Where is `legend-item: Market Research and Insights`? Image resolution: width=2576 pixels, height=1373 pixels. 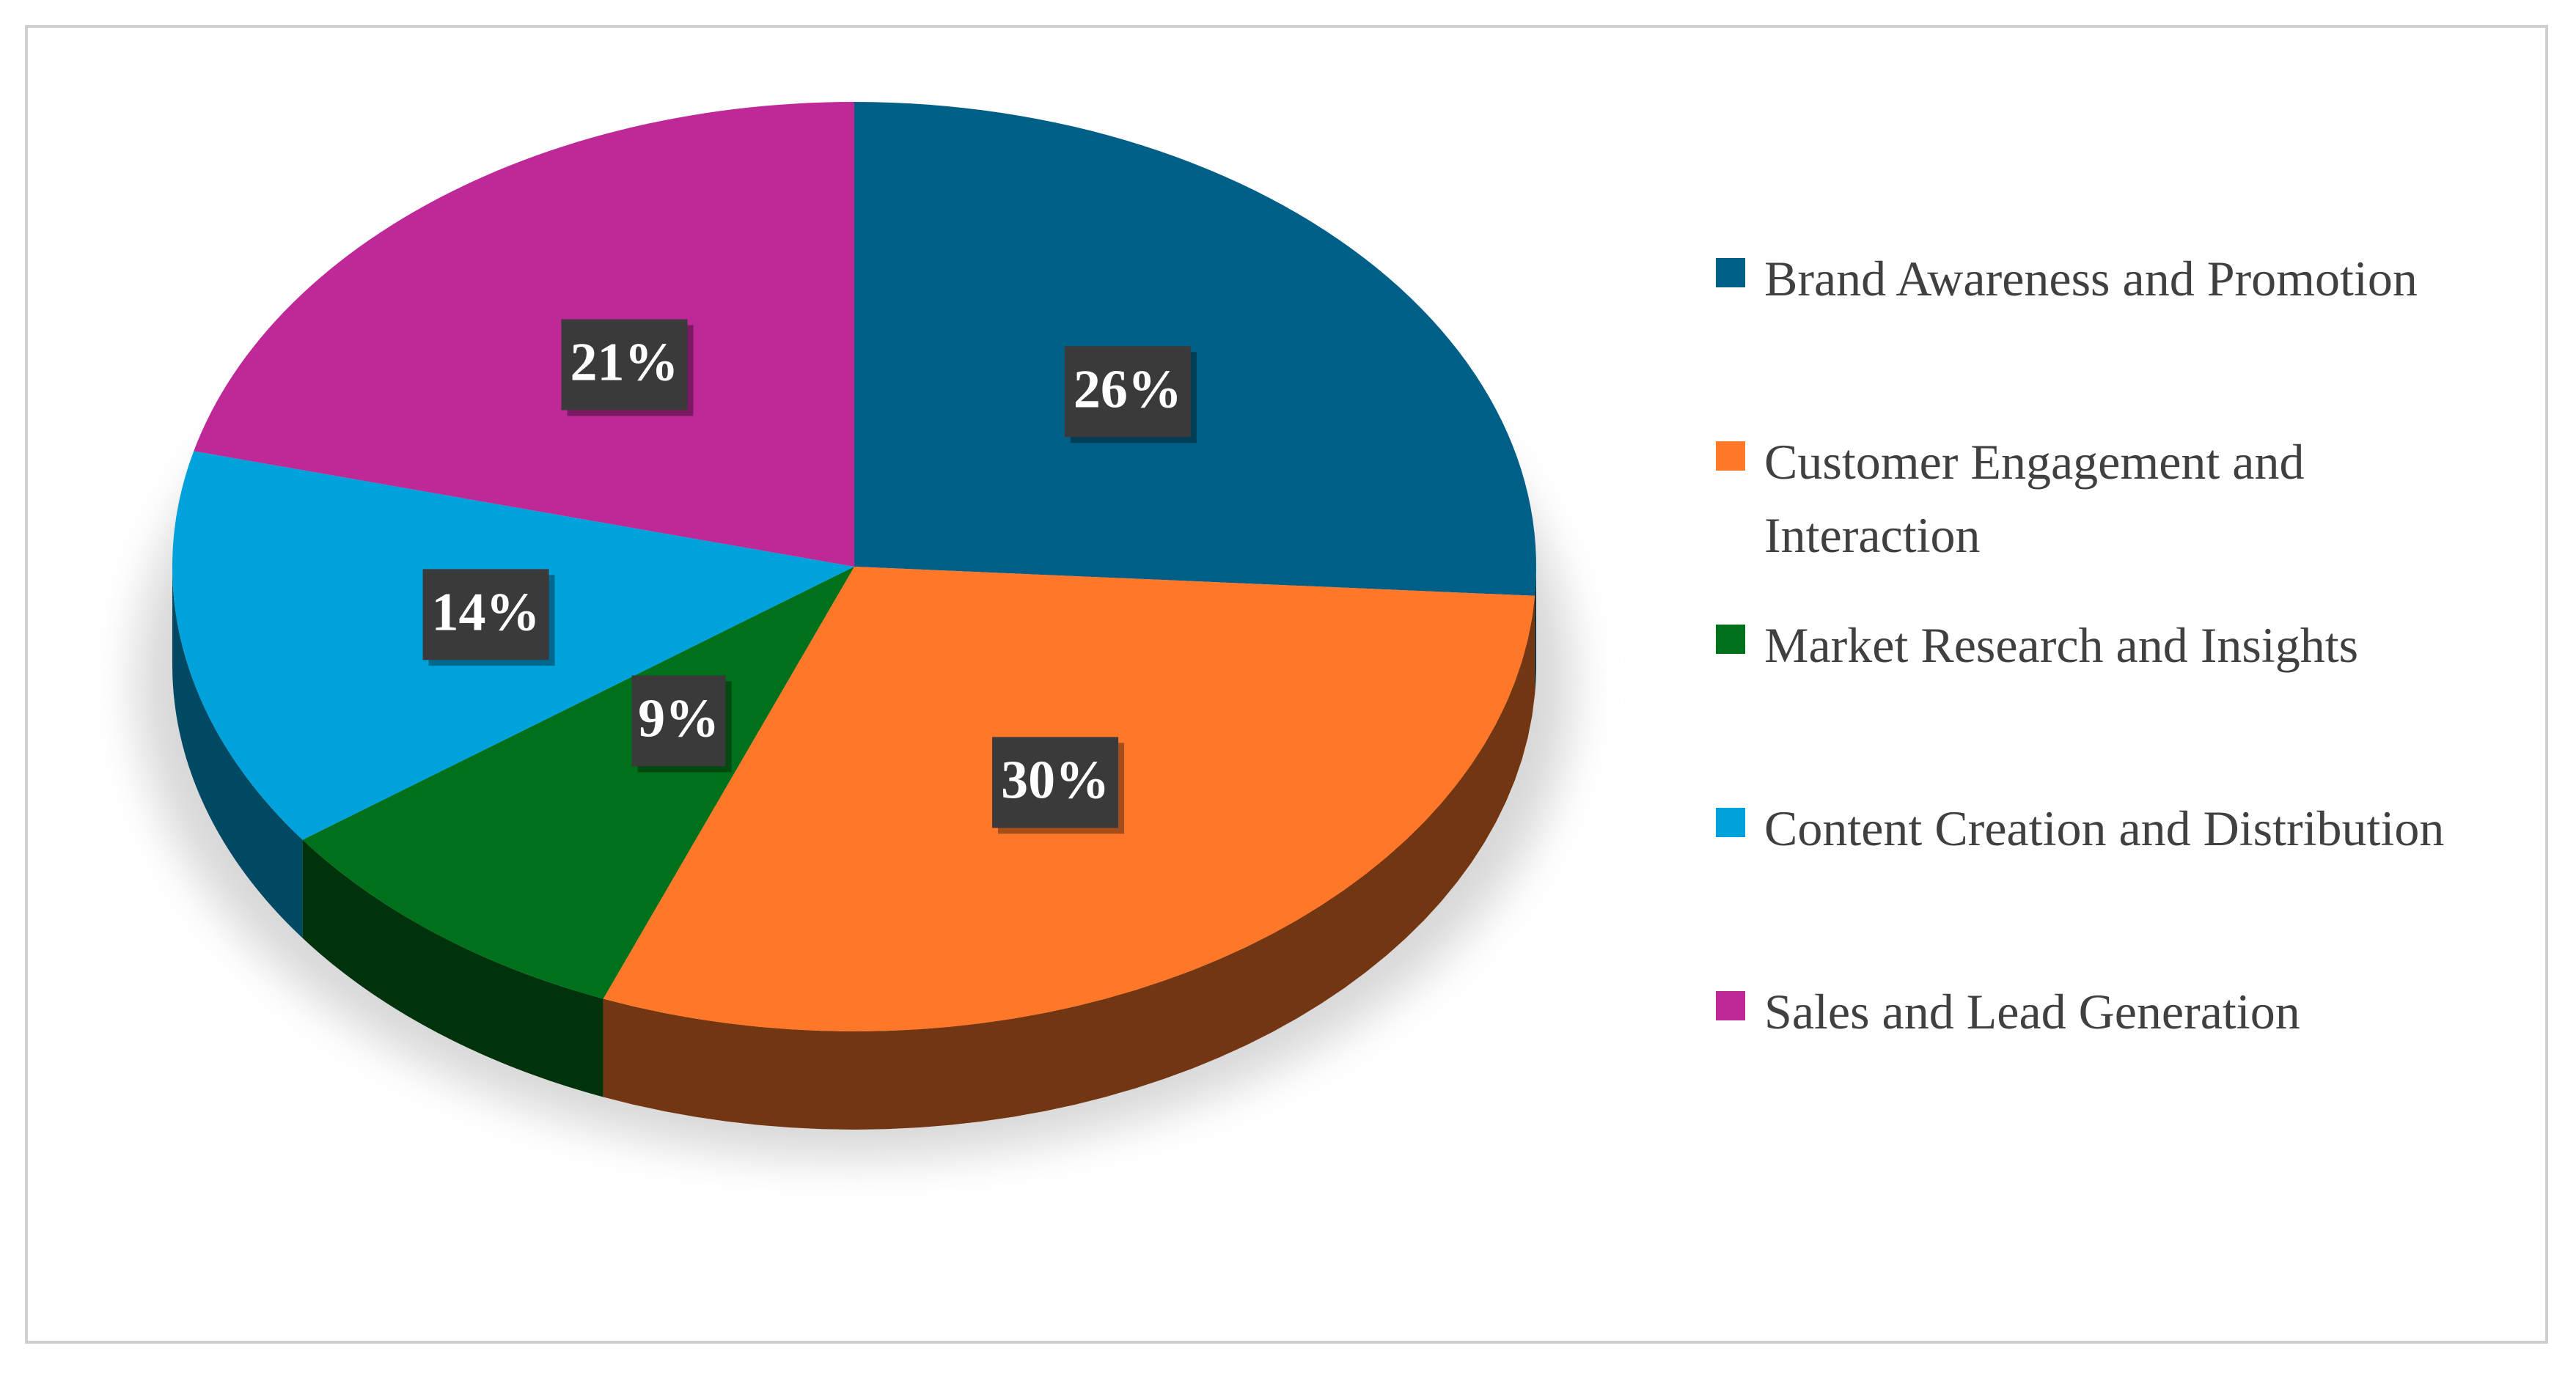
legend-item: Market Research and Insights is located at coordinates (2121, 645).